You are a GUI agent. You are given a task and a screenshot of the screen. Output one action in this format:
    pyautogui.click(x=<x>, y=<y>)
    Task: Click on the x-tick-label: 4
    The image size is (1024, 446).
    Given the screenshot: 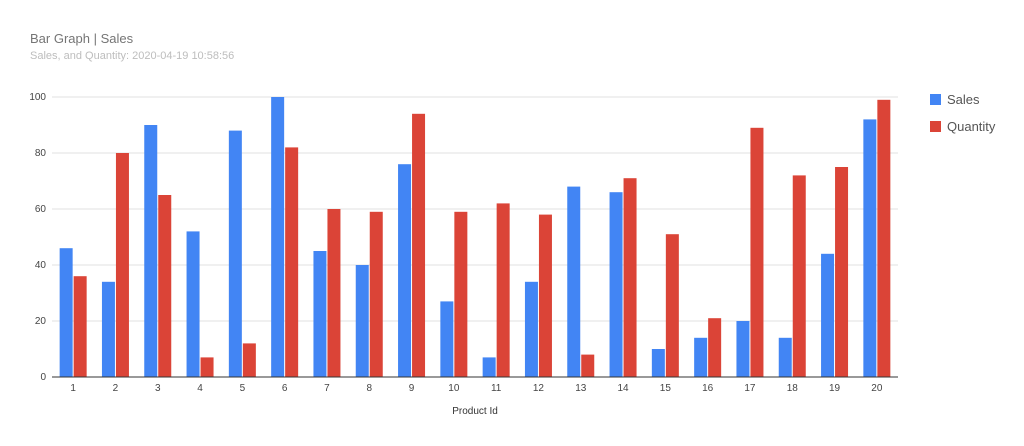 What is the action you would take?
    pyautogui.click(x=200, y=388)
    